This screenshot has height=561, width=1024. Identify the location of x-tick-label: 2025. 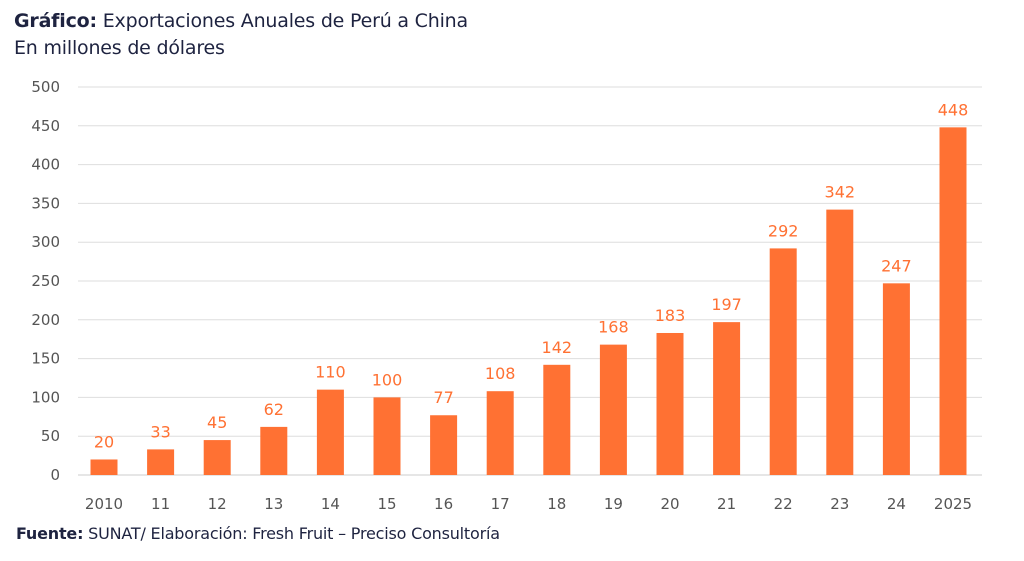
(953, 504).